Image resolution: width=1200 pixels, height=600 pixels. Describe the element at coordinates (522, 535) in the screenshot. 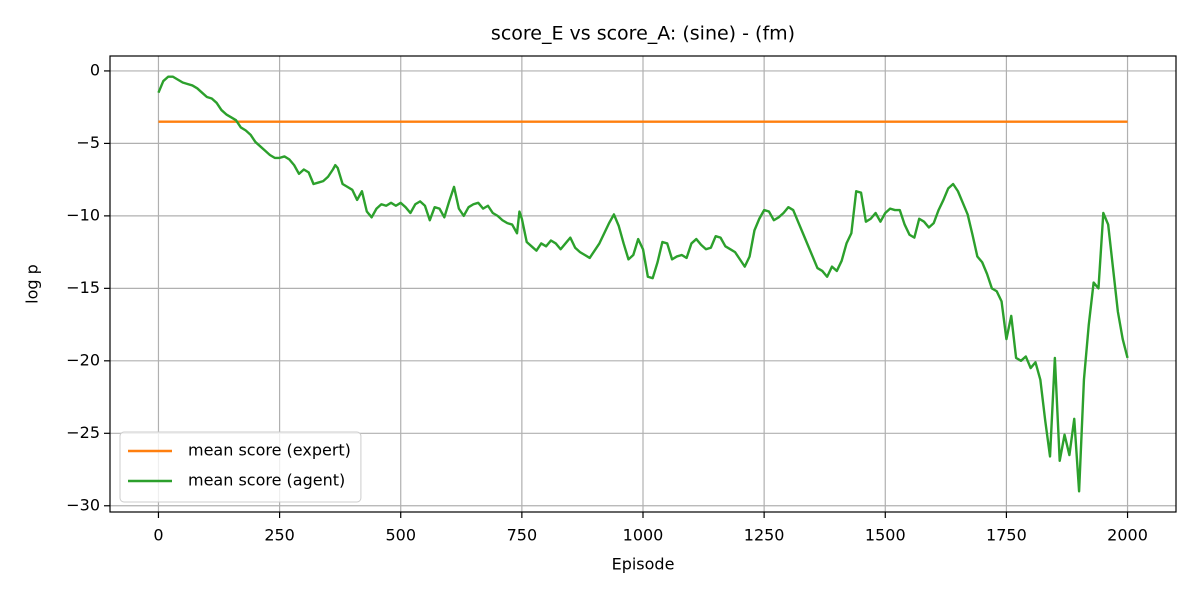

I see `x-tick-label: 750` at that location.